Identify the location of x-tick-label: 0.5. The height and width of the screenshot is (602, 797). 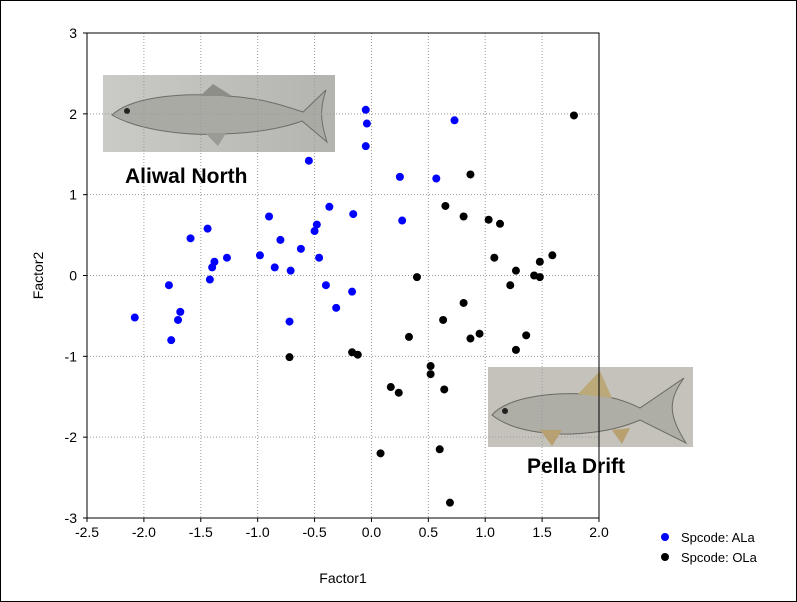
(429, 532).